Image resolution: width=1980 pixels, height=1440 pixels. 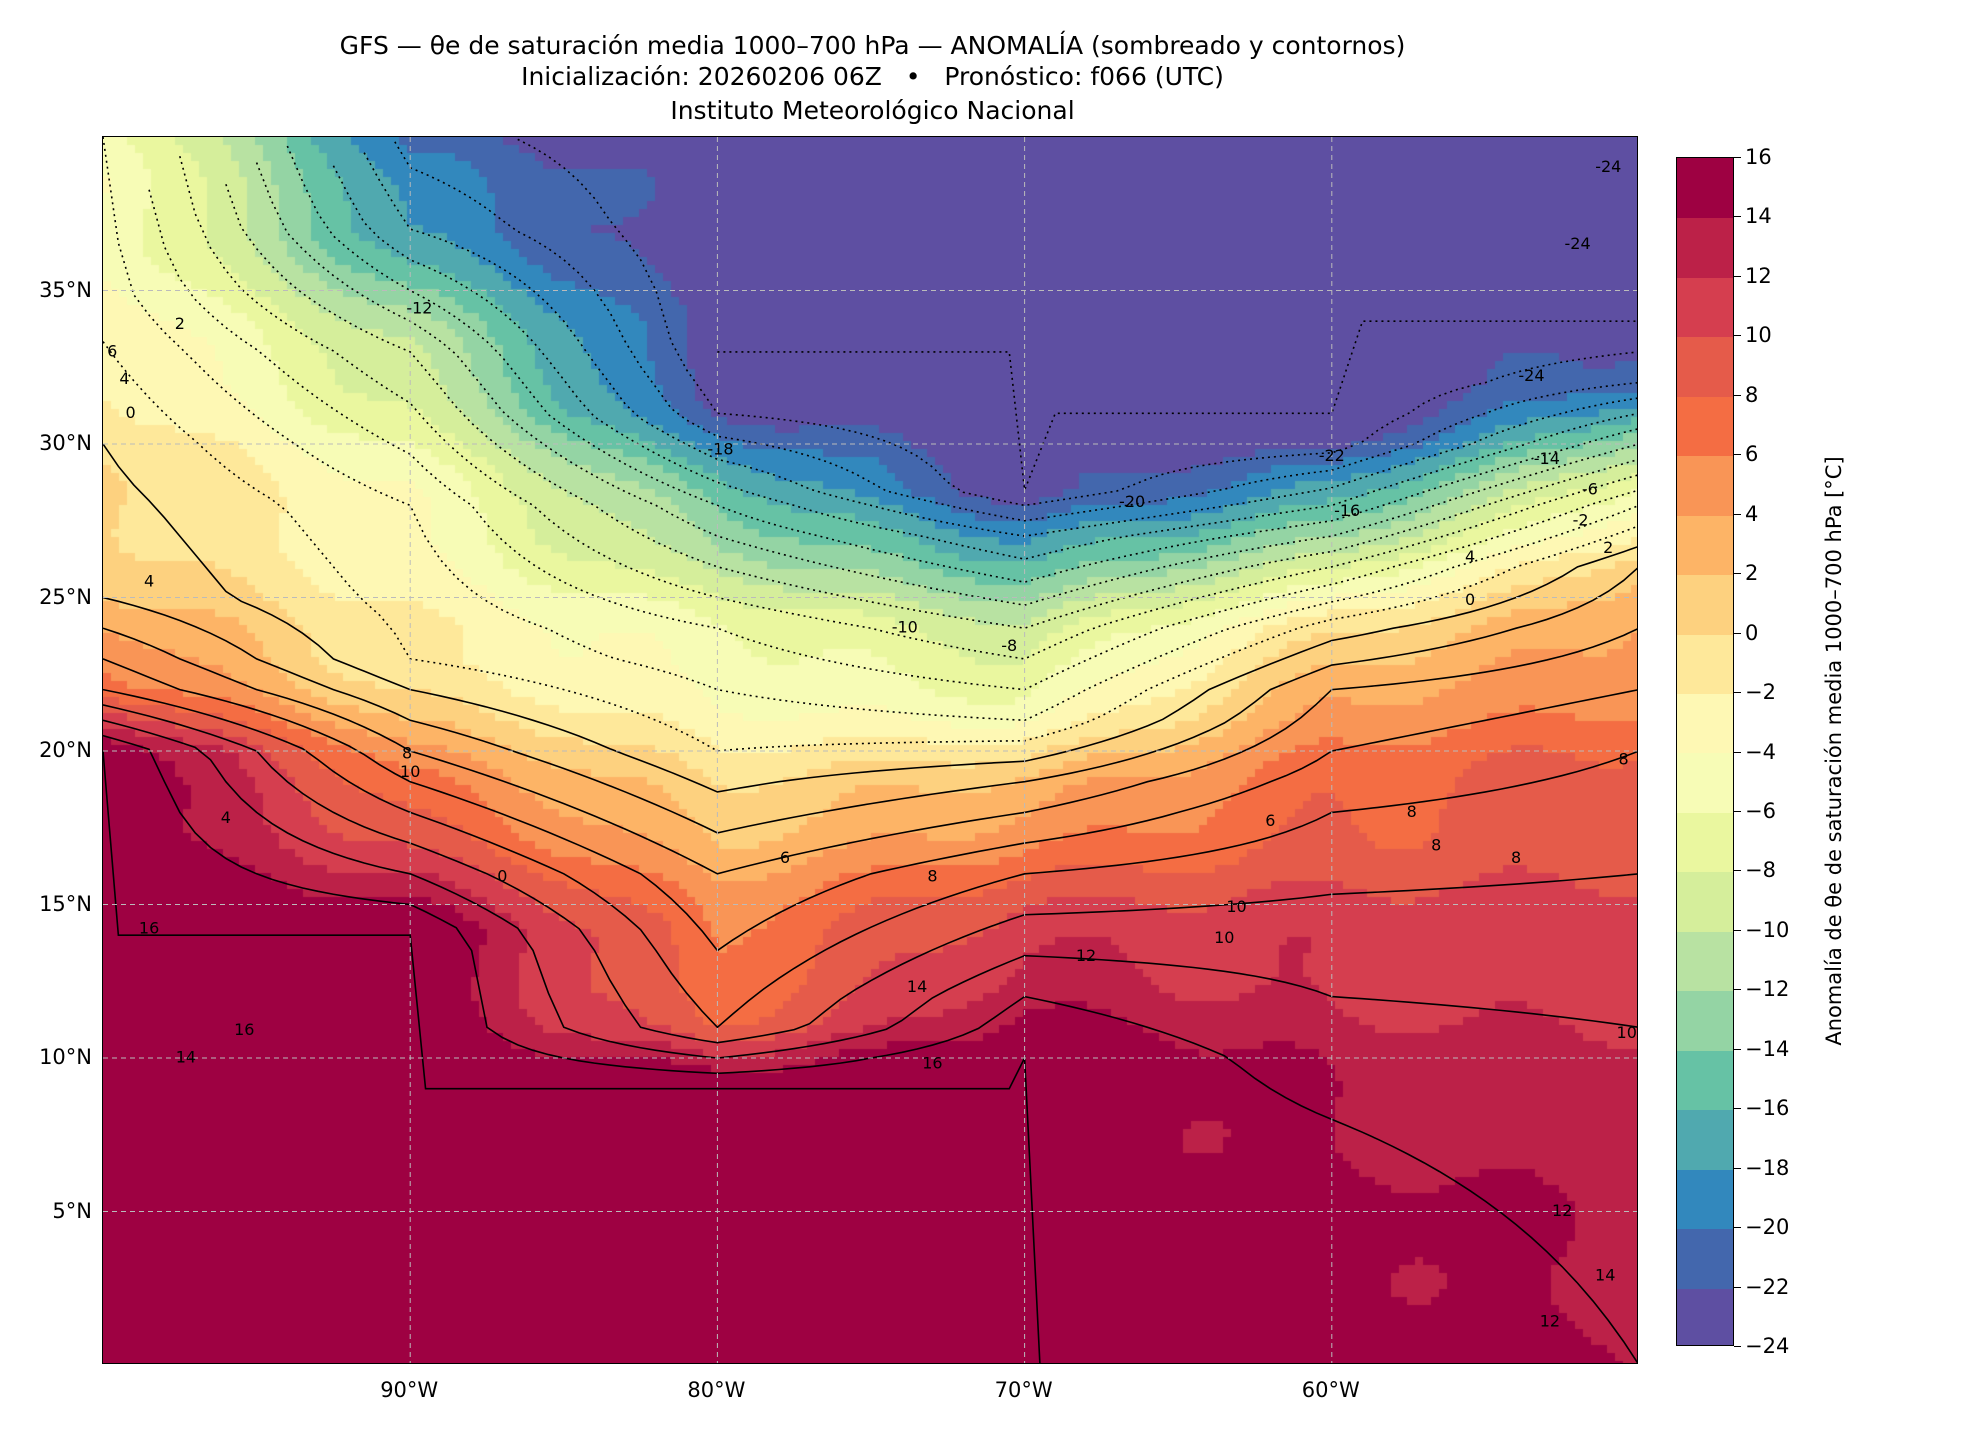 What do you see at coordinates (1746, 394) in the screenshot?
I see `colorbar-tick-label: 8` at bounding box center [1746, 394].